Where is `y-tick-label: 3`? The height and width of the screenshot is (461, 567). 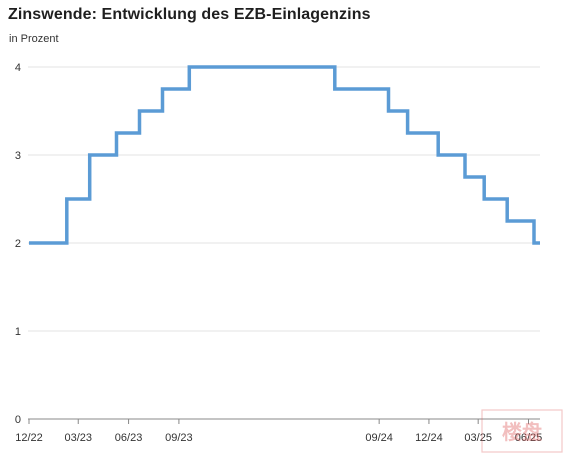 y-tick-label: 3 is located at coordinates (18, 156).